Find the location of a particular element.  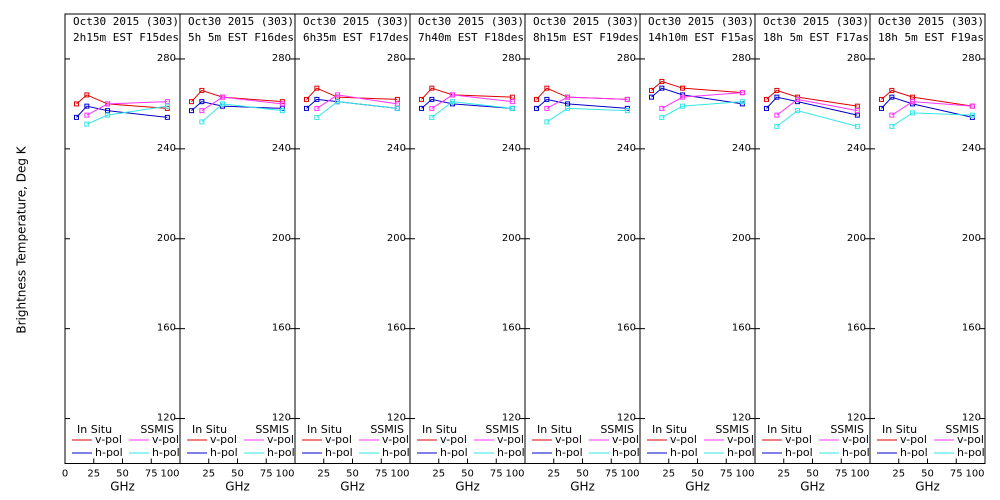

panel: Oct30 2015 (303) 6h35m EST F17des is located at coordinates (356, 29).